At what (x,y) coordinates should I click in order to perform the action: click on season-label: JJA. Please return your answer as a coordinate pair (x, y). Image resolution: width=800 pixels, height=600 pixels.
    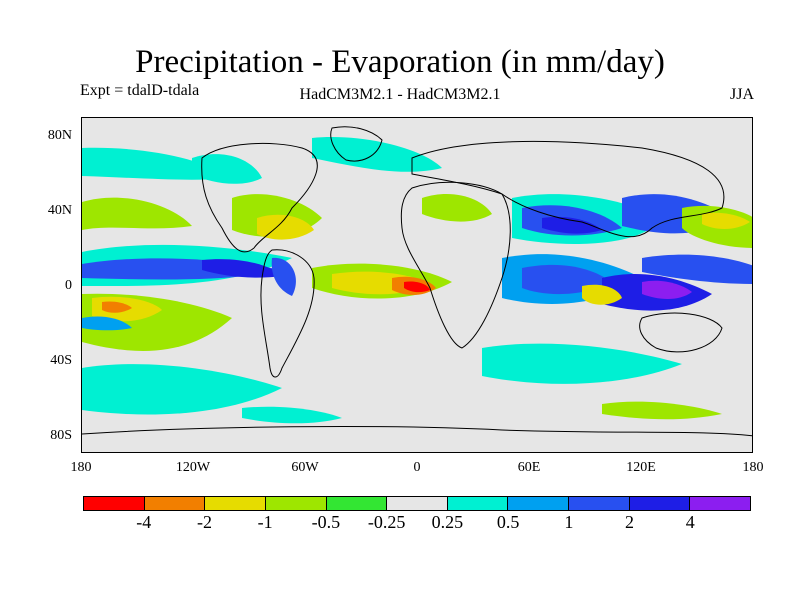
    Looking at the image, I should click on (741, 94).